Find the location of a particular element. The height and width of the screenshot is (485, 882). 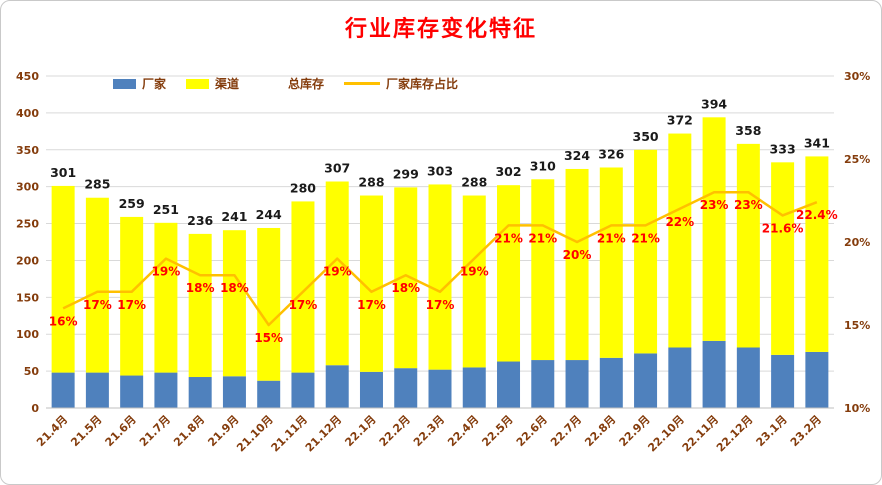

x-axis-tick-label: 22.5月 is located at coordinates (497, 431).